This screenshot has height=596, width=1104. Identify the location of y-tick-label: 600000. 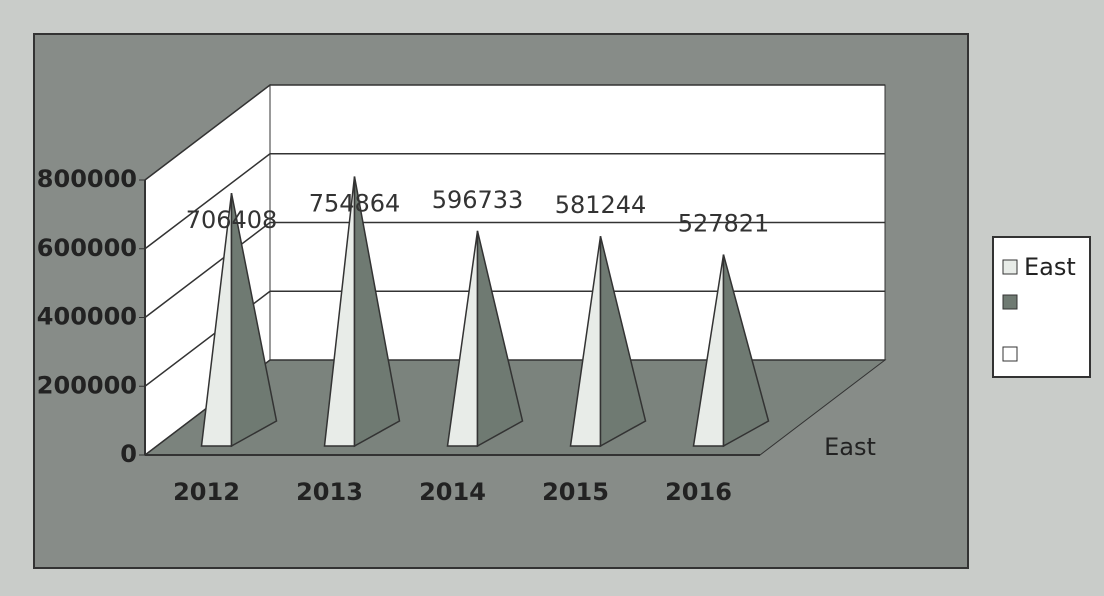
(87, 248).